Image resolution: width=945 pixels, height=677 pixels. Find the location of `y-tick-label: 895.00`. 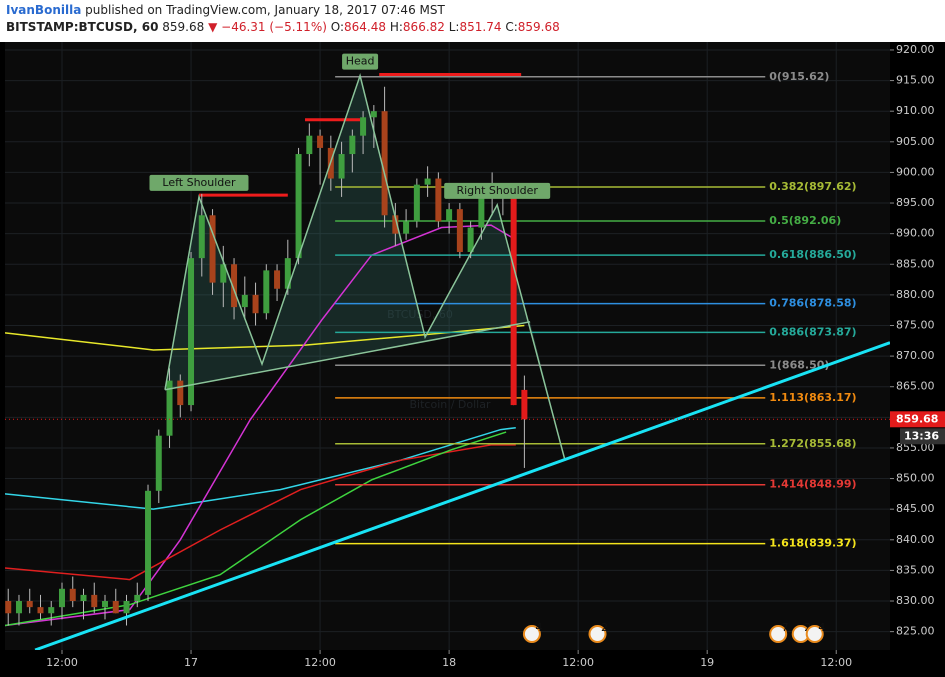

y-tick-label: 895.00 is located at coordinates (915, 202).